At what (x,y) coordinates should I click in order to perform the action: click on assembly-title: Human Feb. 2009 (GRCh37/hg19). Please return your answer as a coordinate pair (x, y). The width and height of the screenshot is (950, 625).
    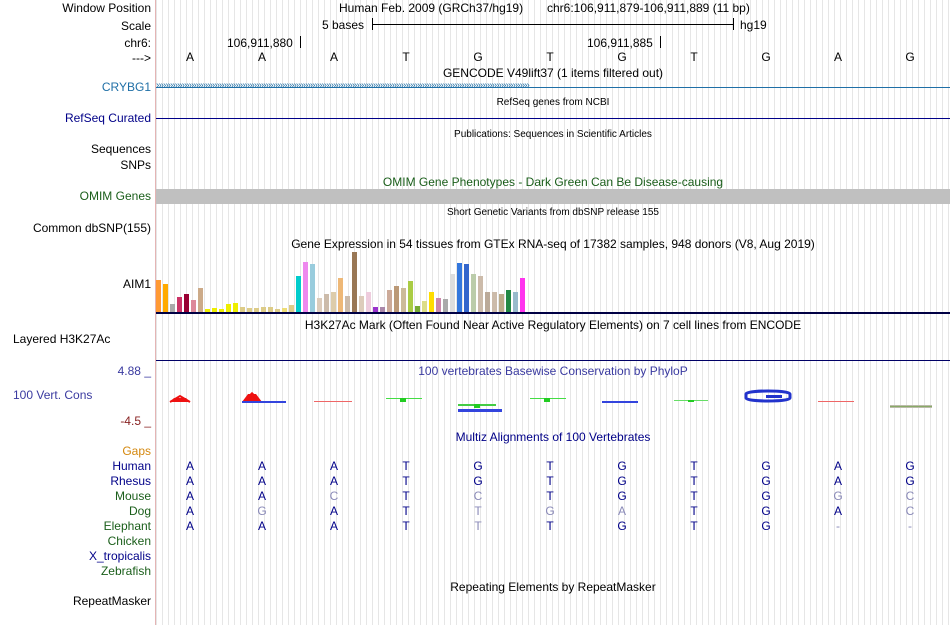
    Looking at the image, I should click on (431, 8).